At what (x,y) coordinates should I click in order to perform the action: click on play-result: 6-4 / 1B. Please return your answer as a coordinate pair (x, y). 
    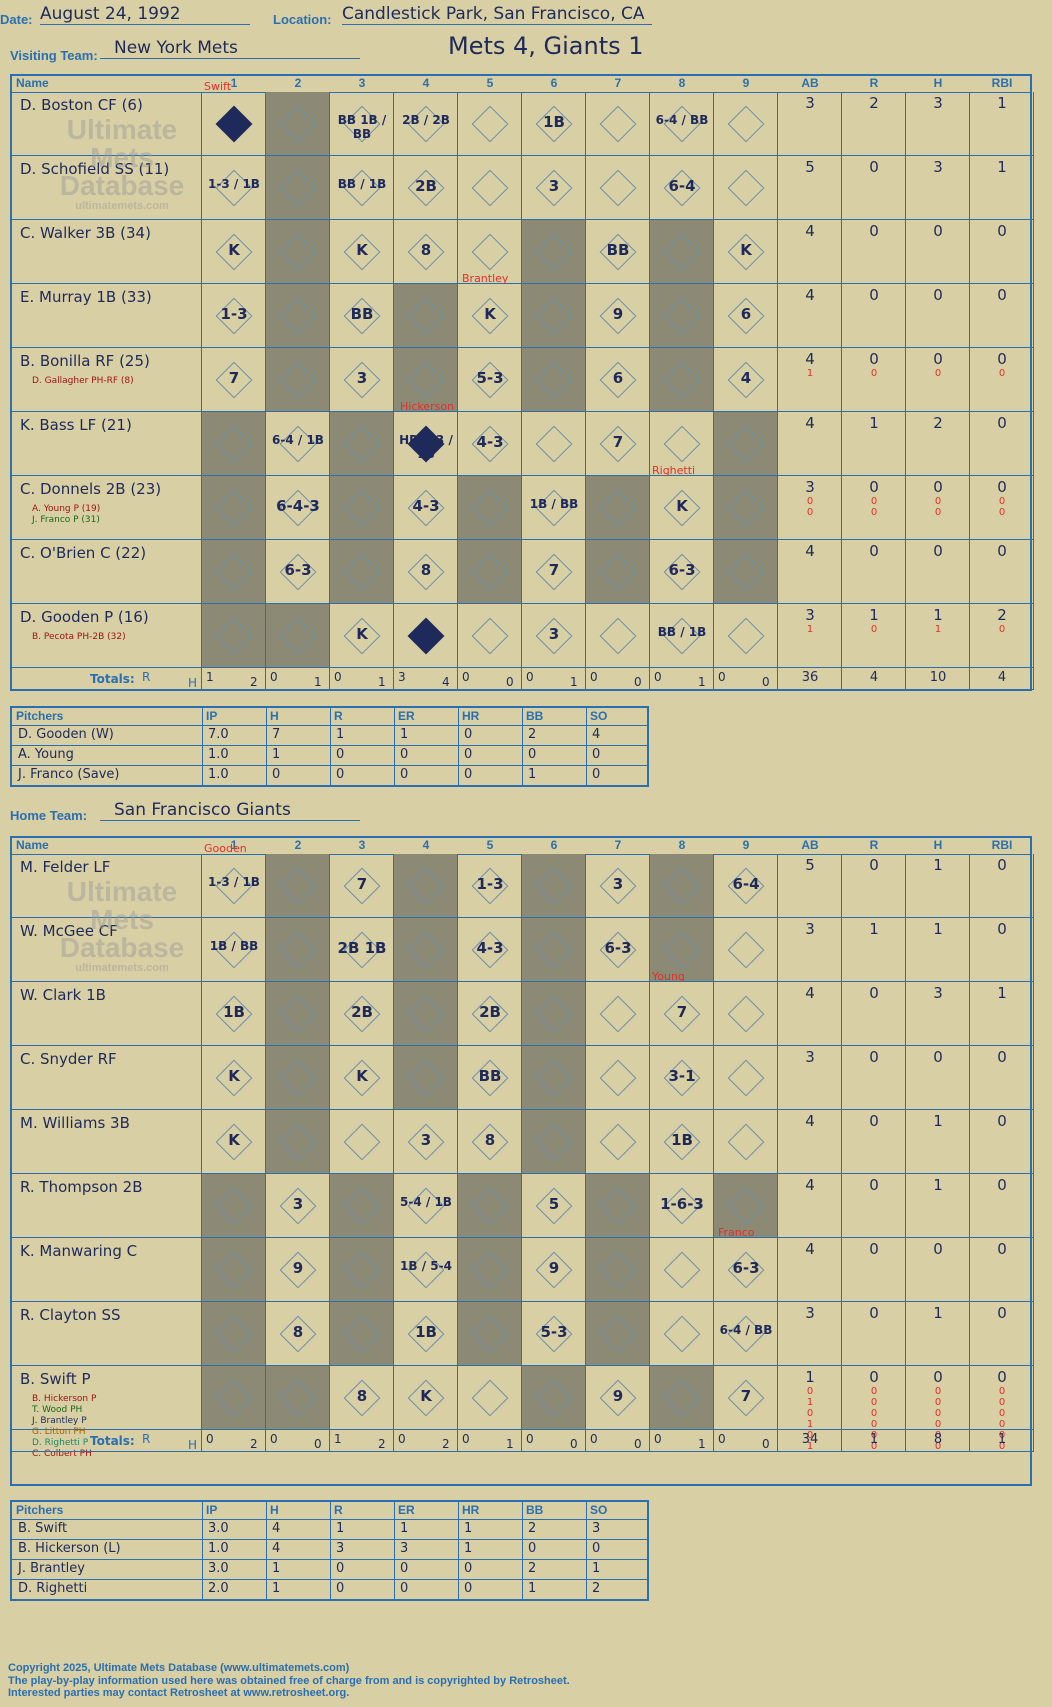
    Looking at the image, I should click on (298, 440).